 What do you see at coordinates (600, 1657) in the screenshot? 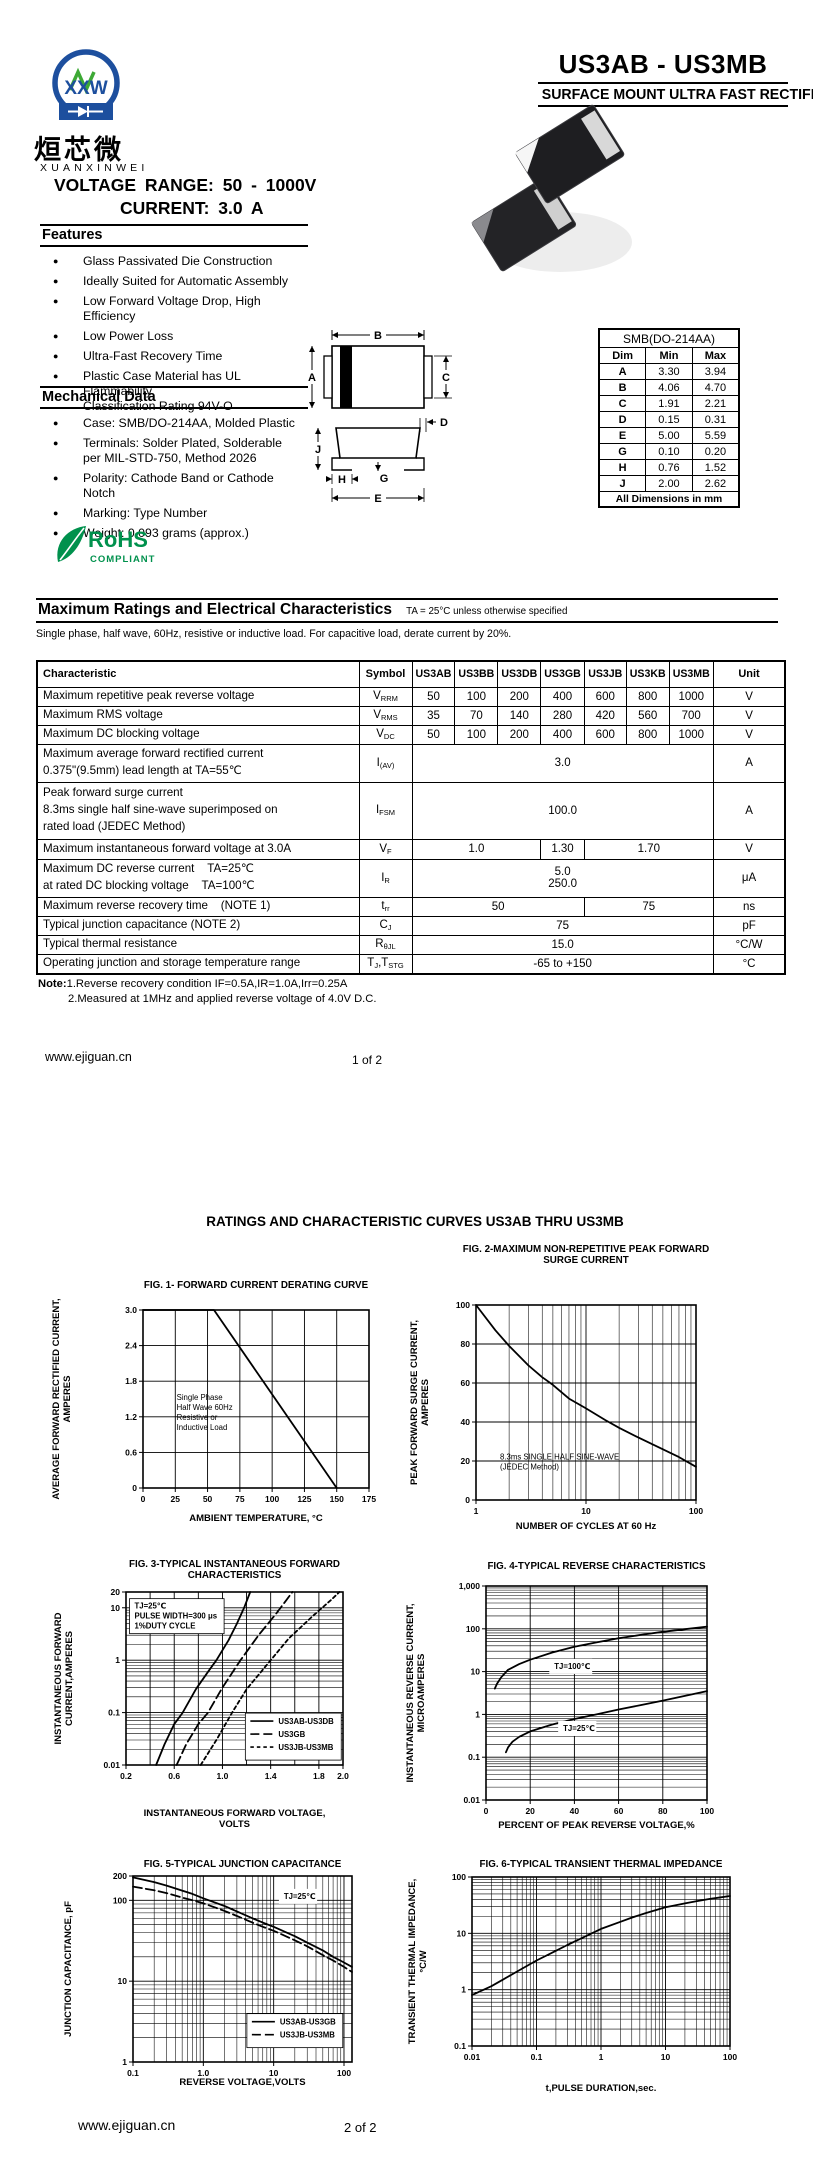
I see `series-TJ-100C` at bounding box center [600, 1657].